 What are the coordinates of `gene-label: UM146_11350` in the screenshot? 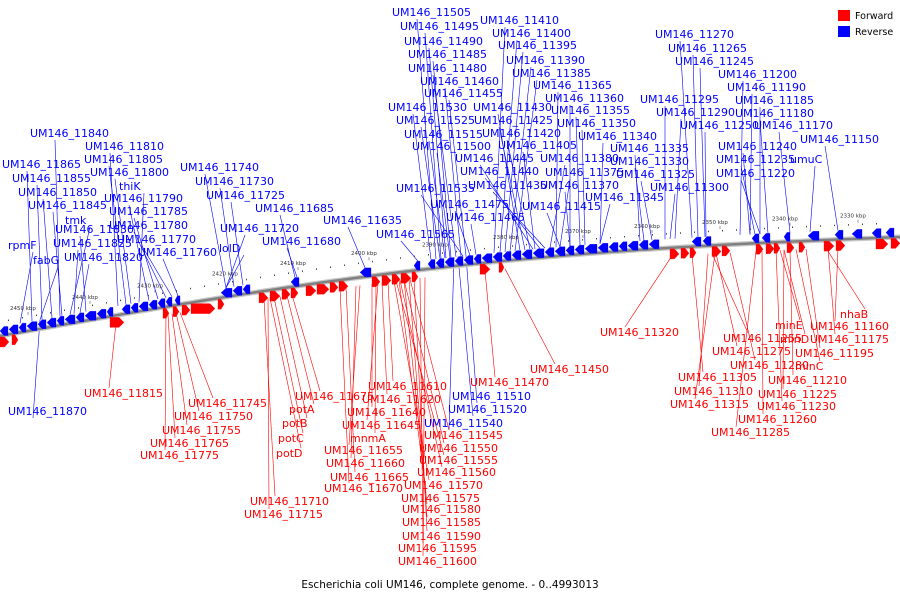 It's located at (596, 123).